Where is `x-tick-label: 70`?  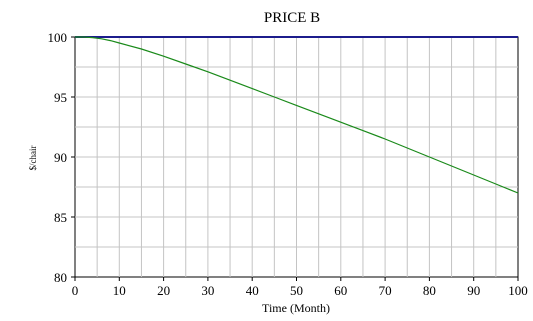 x-tick-label: 70 is located at coordinates (385, 290).